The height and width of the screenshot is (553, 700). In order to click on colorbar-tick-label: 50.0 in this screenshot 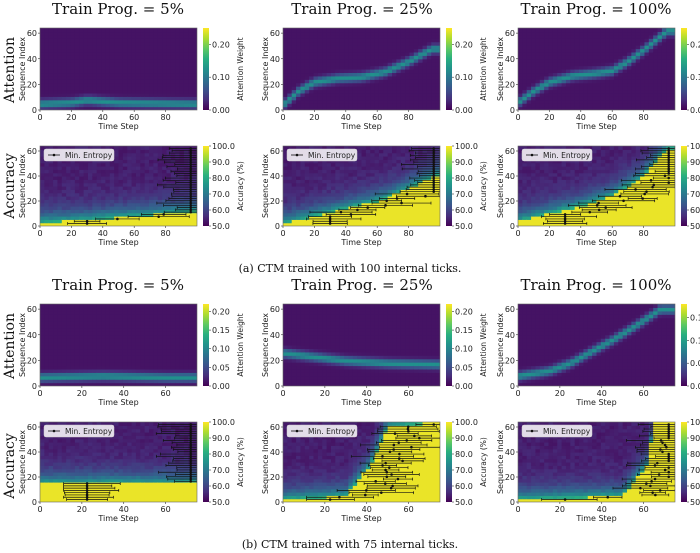, I will do `click(221, 226)`.